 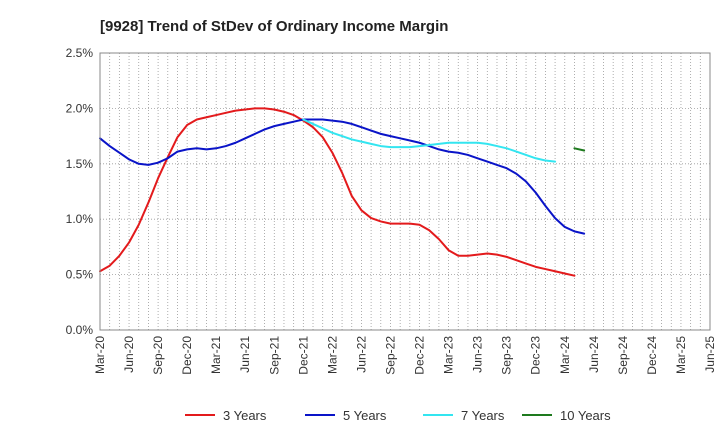 I want to click on x-tick-label: Jun-25, so click(x=710, y=354).